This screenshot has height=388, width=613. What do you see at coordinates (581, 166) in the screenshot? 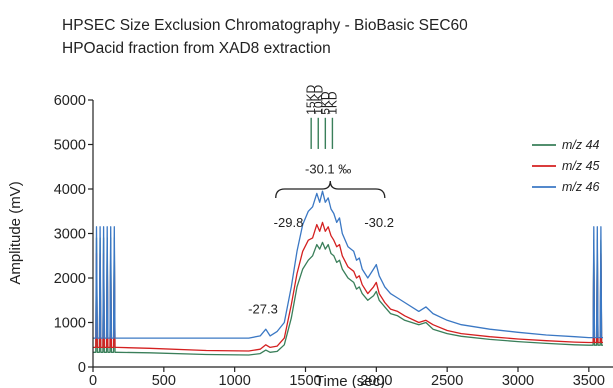
I see `legend-label: m/z 45` at bounding box center [581, 166].